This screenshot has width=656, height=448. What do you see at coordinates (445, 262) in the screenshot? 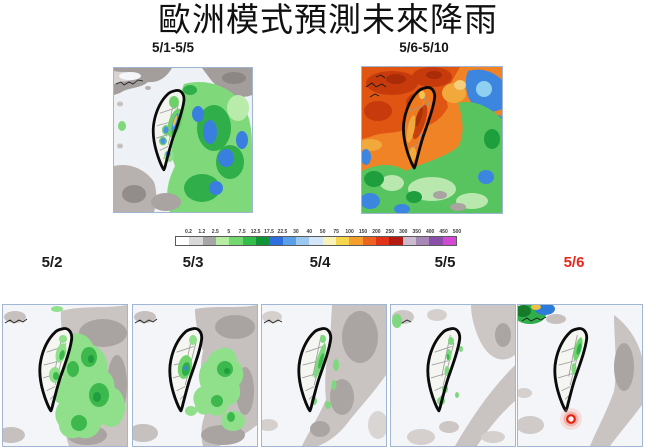
I see `date-label-5-5: 5/5` at bounding box center [445, 262].